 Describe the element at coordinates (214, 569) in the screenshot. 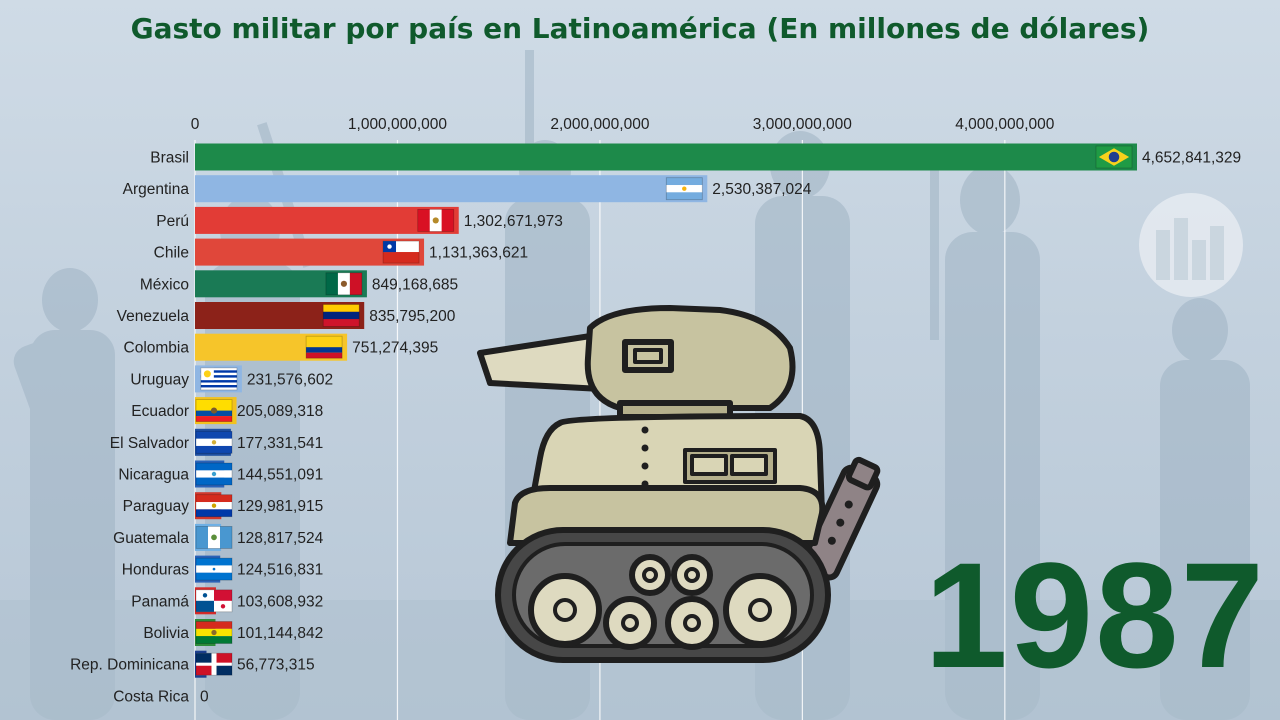

I see `honduras-flag-icon` at that location.